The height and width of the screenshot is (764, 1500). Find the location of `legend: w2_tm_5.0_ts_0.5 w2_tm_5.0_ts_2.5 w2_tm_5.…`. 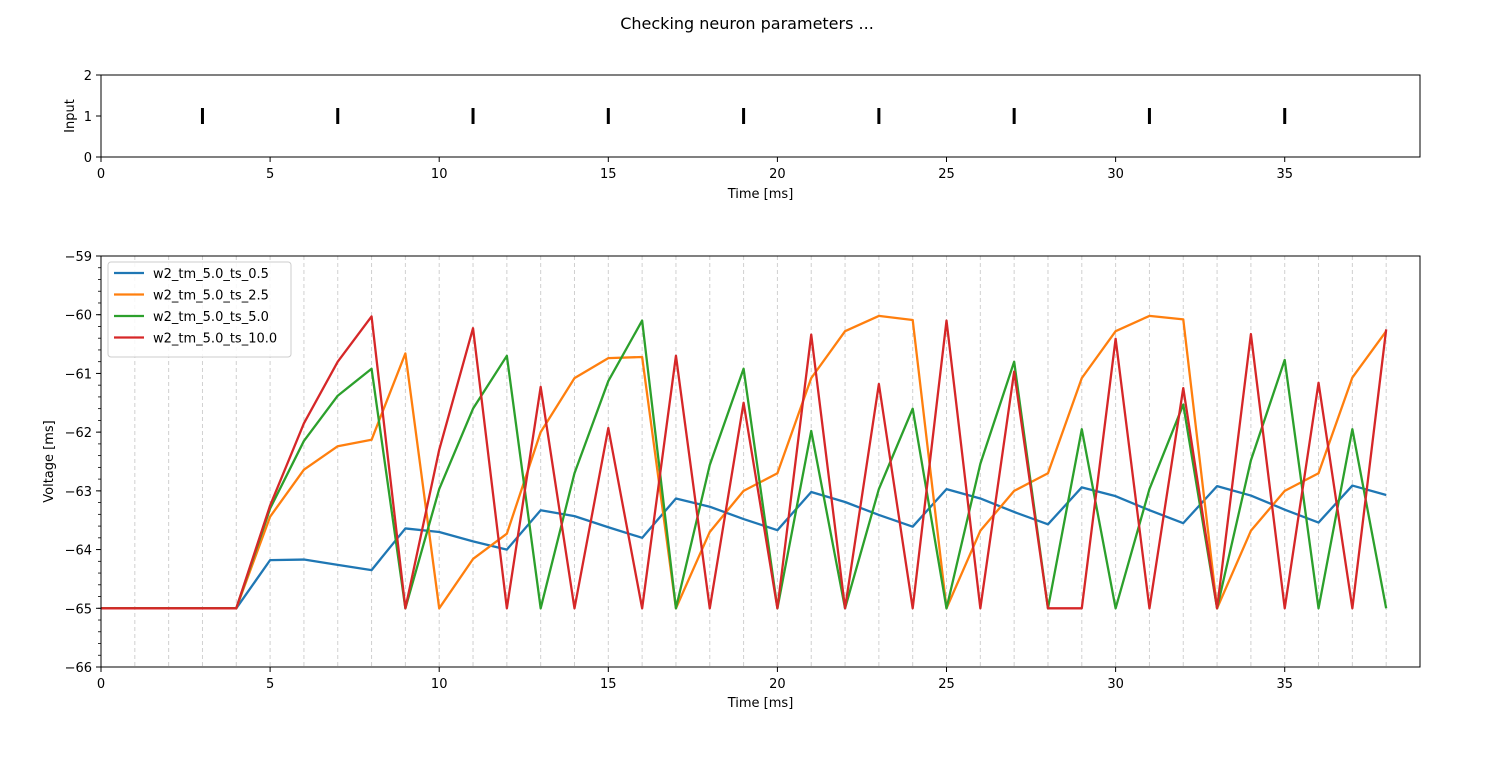

legend: w2_tm_5.0_ts_0.5 w2_tm_5.0_ts_2.5 w2_tm_5.… is located at coordinates (199, 309).